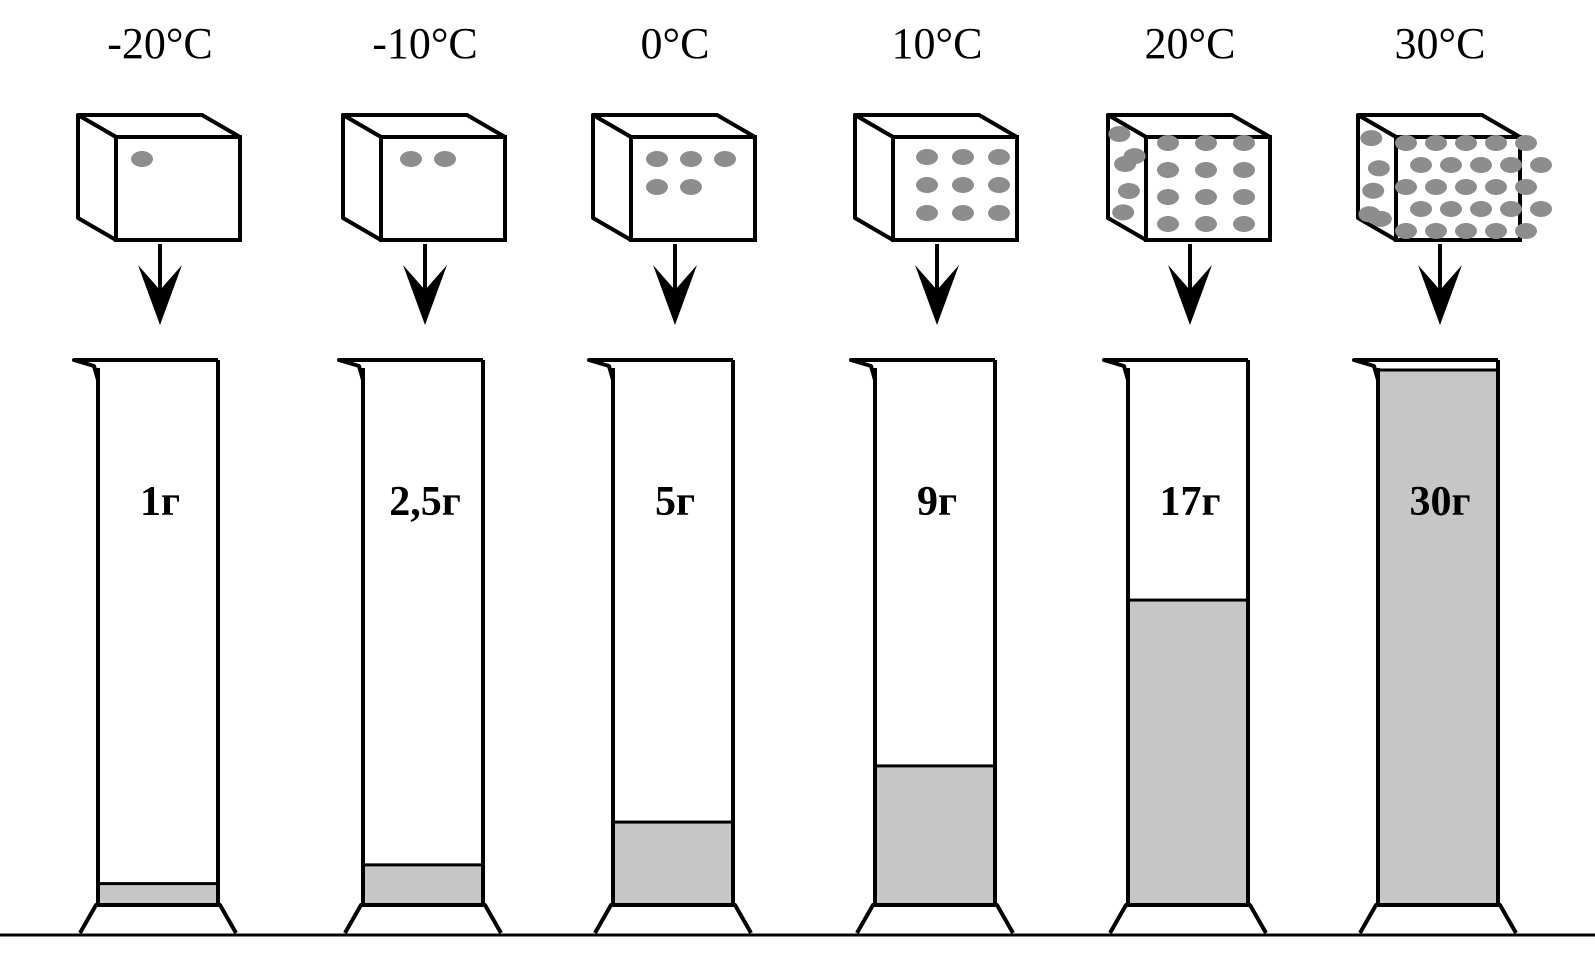 Image resolution: width=1595 pixels, height=953 pixels. Describe the element at coordinates (1189, 502) in the screenshot. I see `mass-label: 17г` at that location.